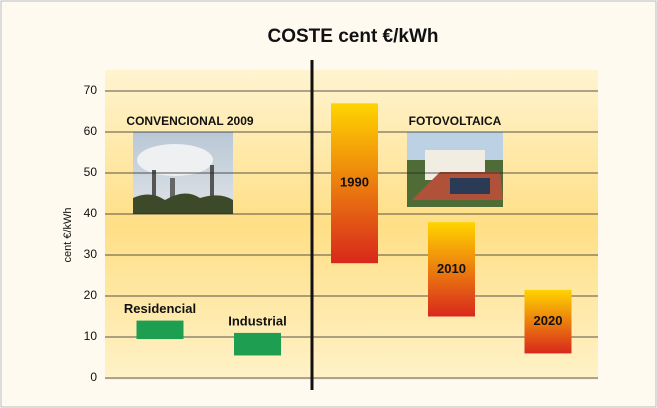 Image resolution: width=657 pixels, height=408 pixels. I want to click on bar-label: Industrial, so click(257, 320).